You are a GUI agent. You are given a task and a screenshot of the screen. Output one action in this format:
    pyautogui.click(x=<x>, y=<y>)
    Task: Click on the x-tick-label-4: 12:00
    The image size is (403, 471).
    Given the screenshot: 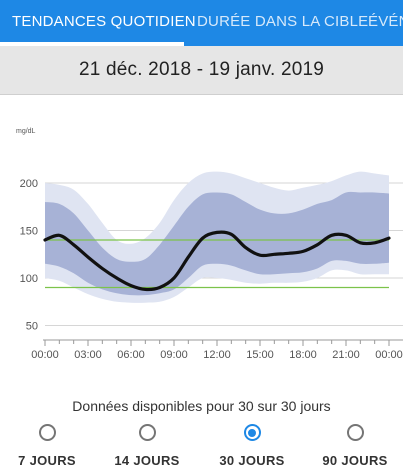 What is the action you would take?
    pyautogui.click(x=217, y=355)
    